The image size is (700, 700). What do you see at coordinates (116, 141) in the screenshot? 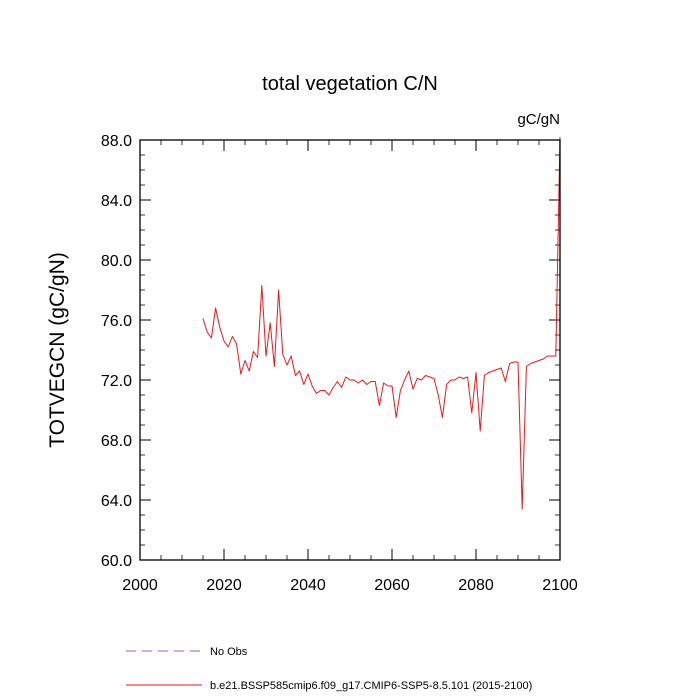
I see `y-tick-label: 88.0` at bounding box center [116, 141].